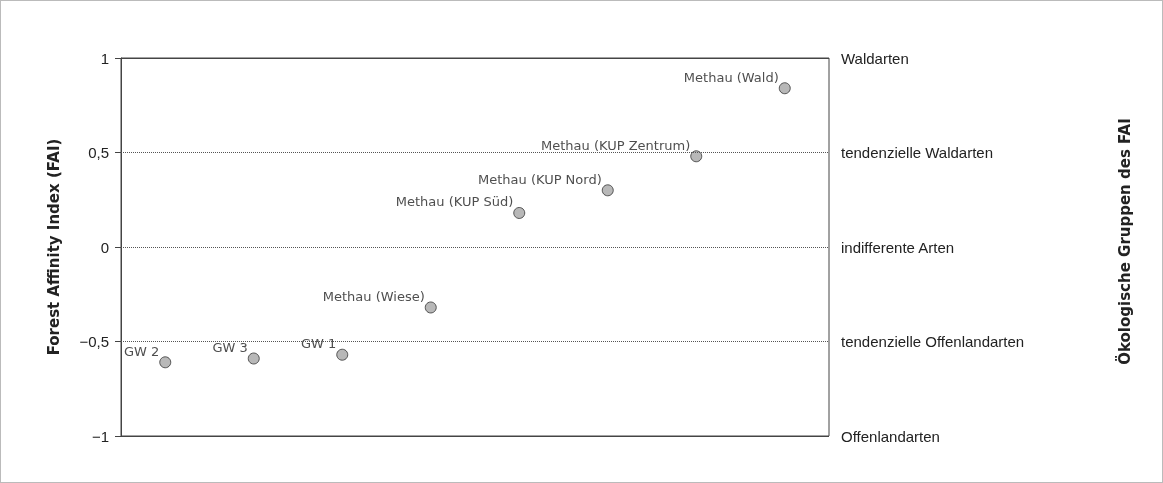 The height and width of the screenshot is (483, 1163). Describe the element at coordinates (917, 152) in the screenshot. I see `ref-line-label: tendenzielle Waldarten` at that location.